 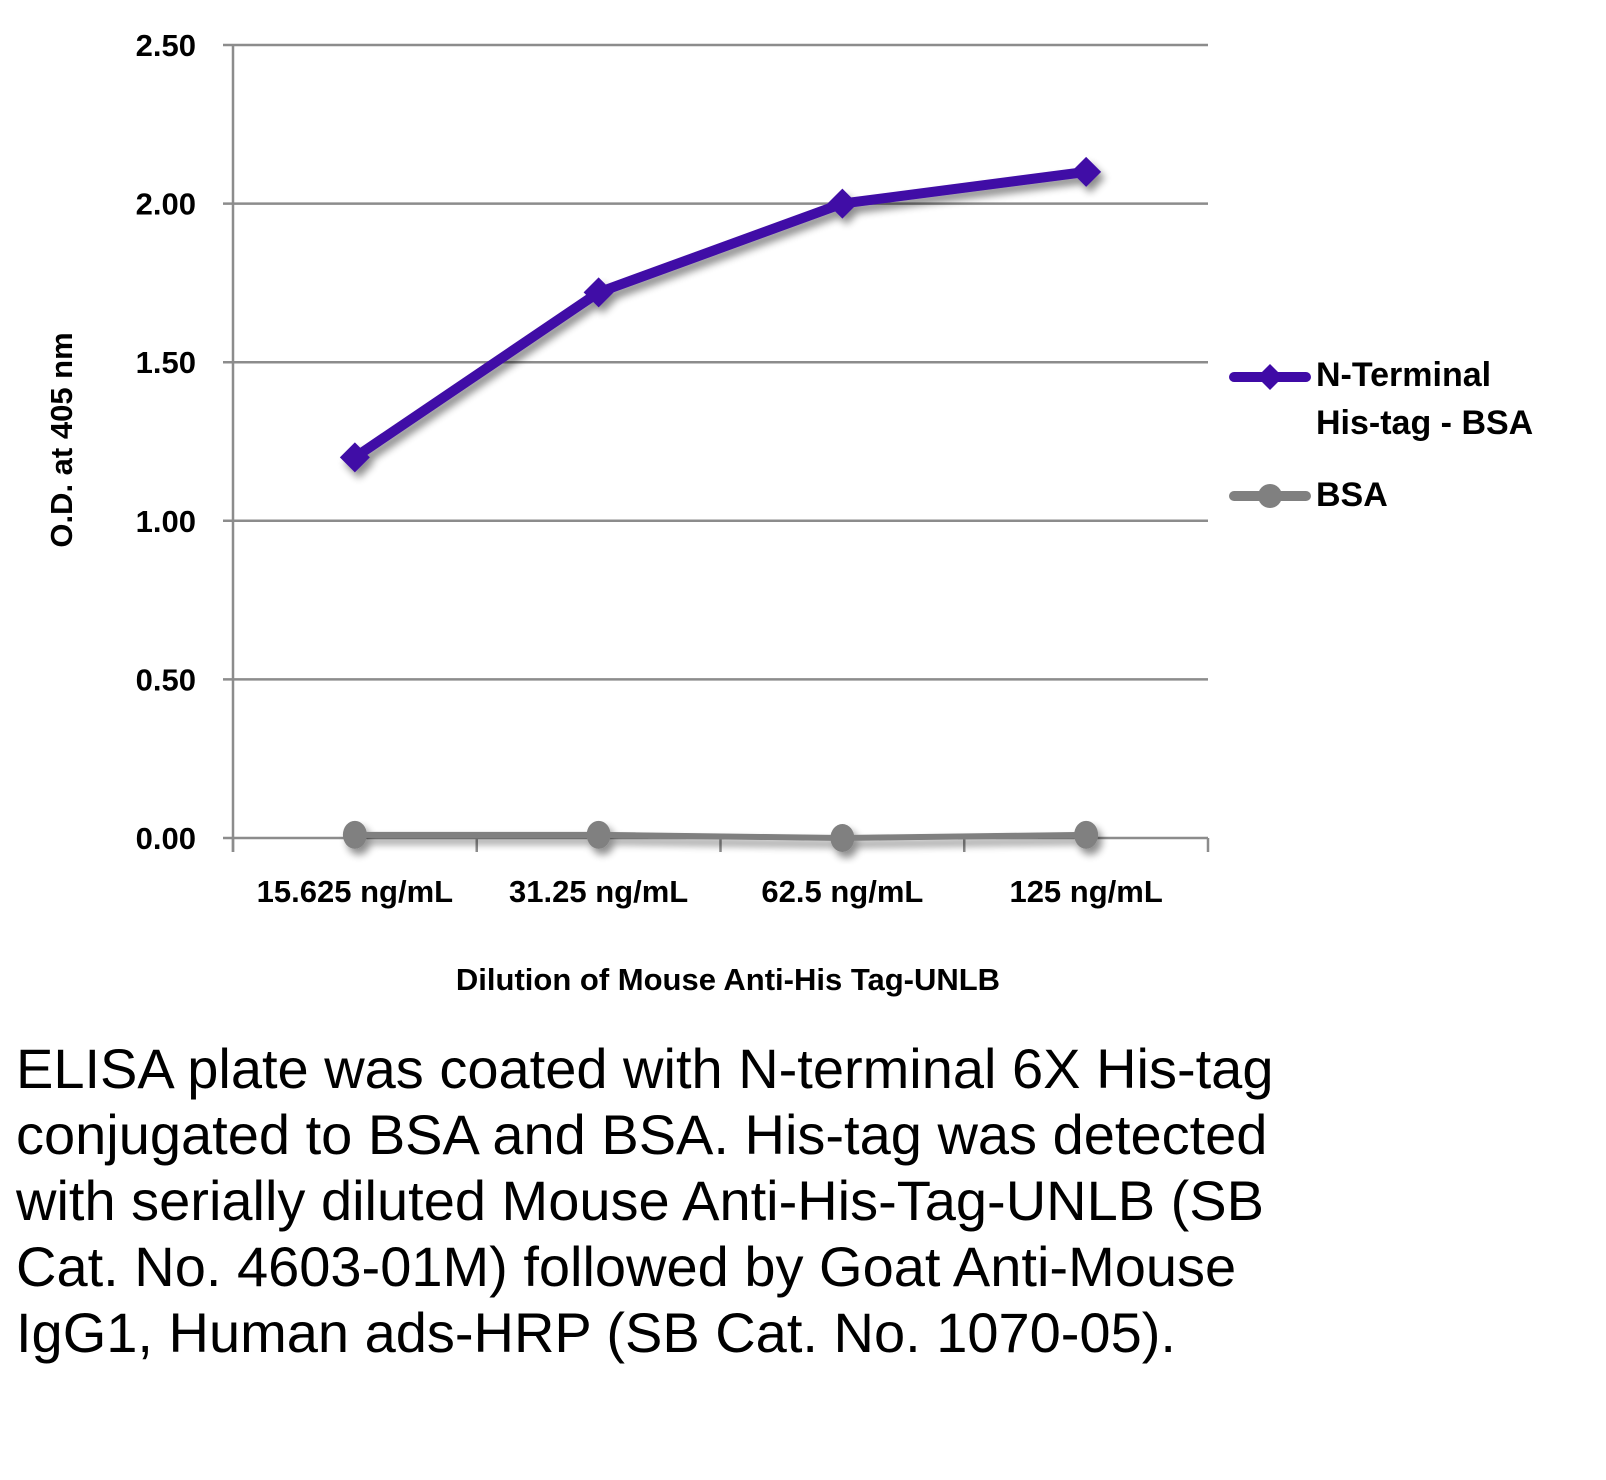 I want to click on y-tick-labels: 0.00 0.50 1.00 1.50 2.00 2.50, so click(x=166, y=442).